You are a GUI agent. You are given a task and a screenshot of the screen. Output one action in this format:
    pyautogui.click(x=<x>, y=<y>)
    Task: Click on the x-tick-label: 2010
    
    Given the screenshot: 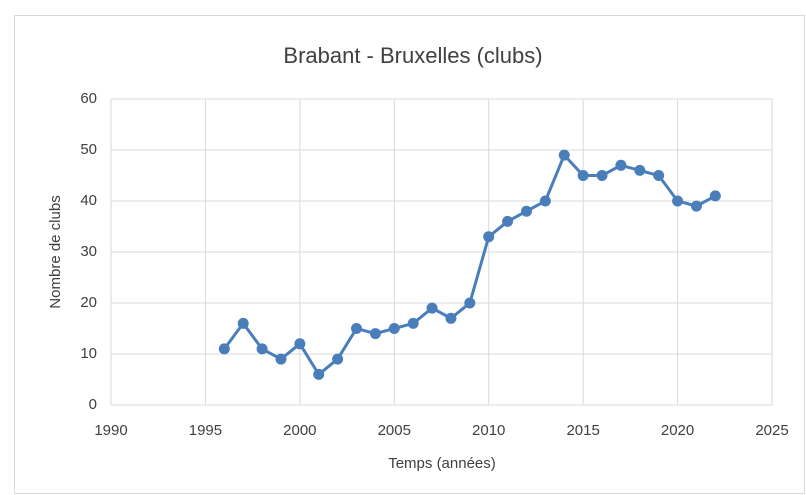 What is the action you would take?
    pyautogui.click(x=488, y=430)
    